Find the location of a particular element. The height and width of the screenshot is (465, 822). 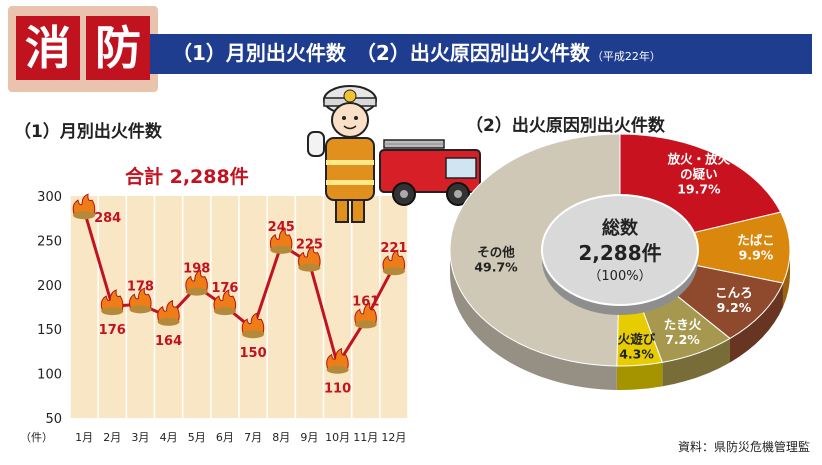

pie-slice-label: たばこ is located at coordinates (756, 239).